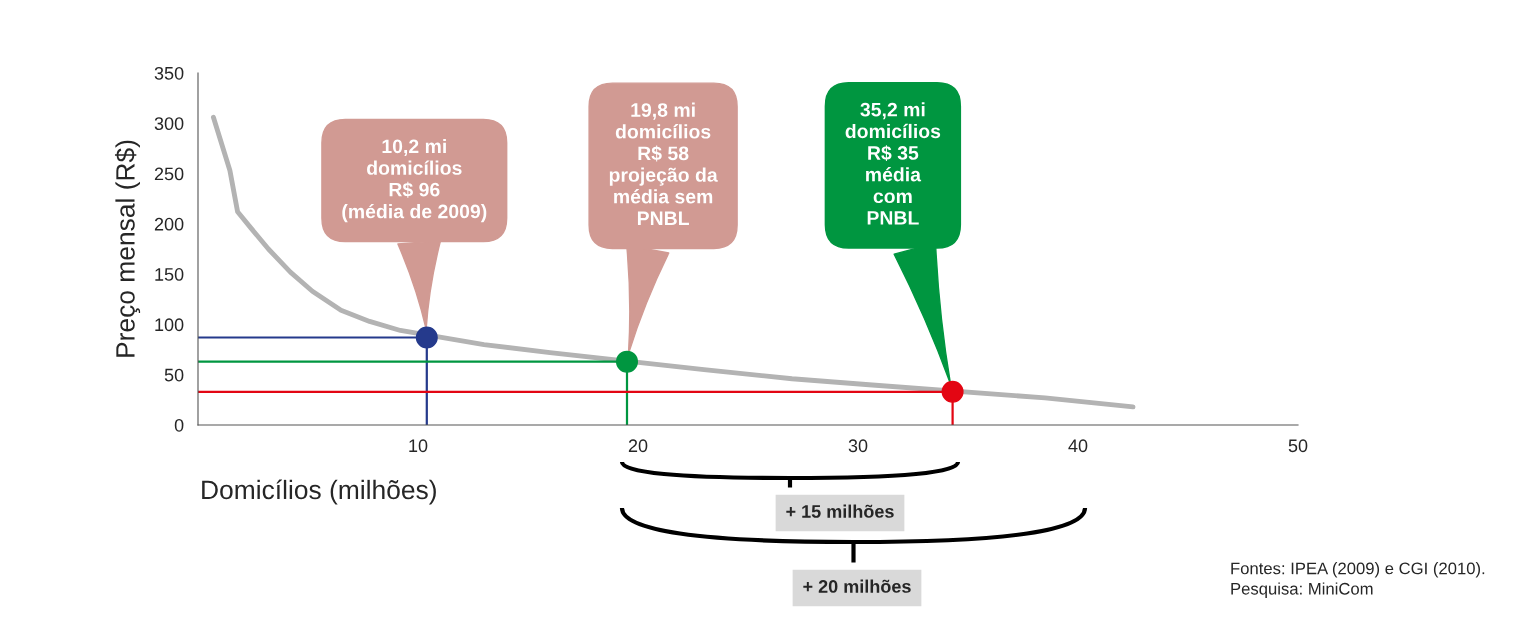  Describe the element at coordinates (174, 375) in the screenshot. I see `y-tick-label: 50` at that location.